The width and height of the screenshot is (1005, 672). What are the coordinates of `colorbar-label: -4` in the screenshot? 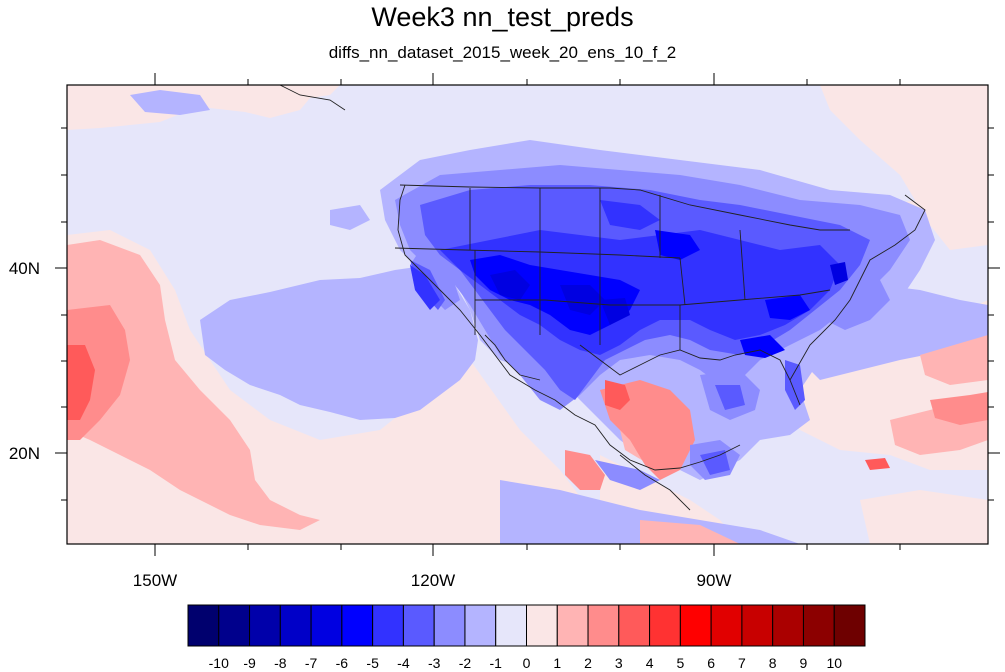 It's located at (403, 663).